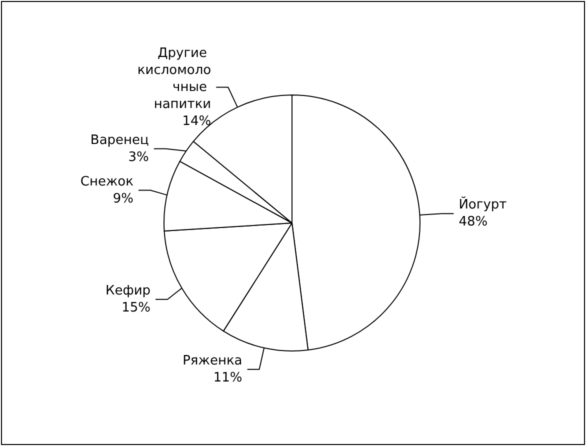  What do you see at coordinates (136, 308) in the screenshot?
I see `data-label: 15%` at bounding box center [136, 308].